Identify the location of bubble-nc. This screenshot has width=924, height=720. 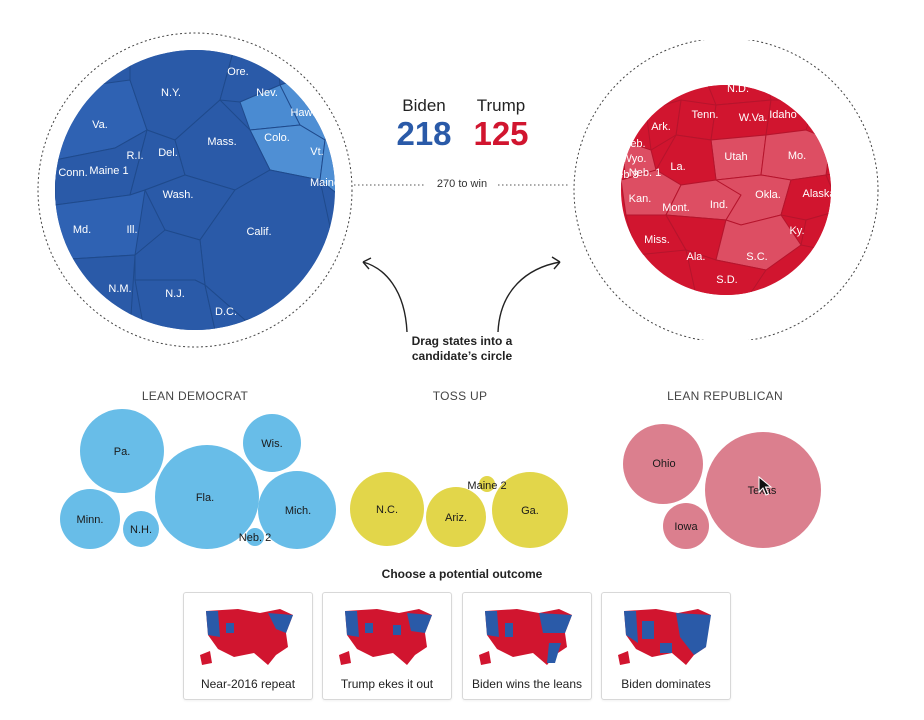
(387, 509).